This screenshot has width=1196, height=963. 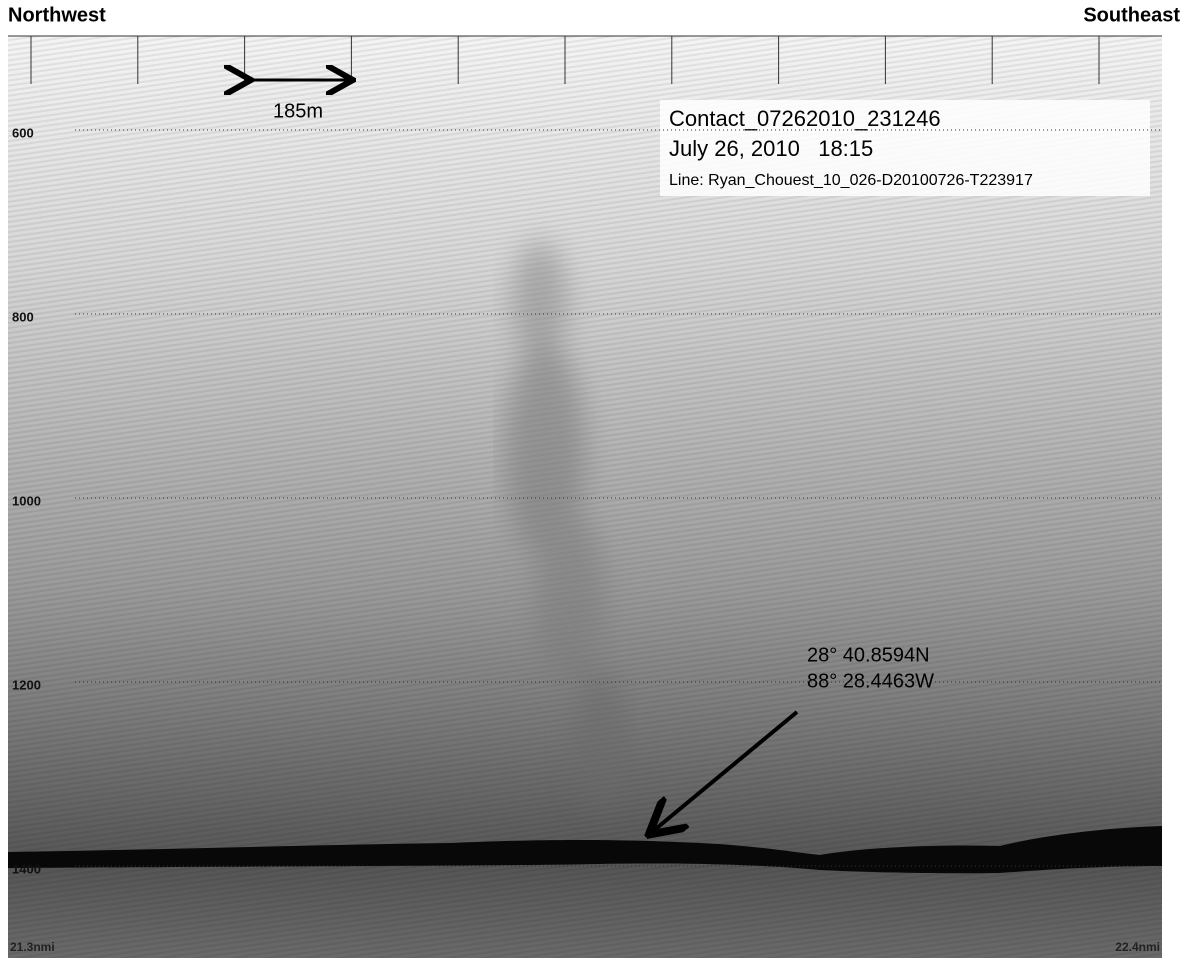 What do you see at coordinates (805, 118) in the screenshot?
I see `contact-name: Contact_07262010_231246` at bounding box center [805, 118].